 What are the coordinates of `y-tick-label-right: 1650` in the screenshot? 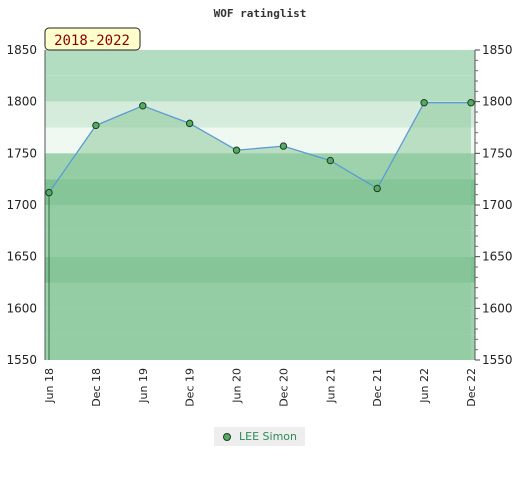 It's located at (497, 257).